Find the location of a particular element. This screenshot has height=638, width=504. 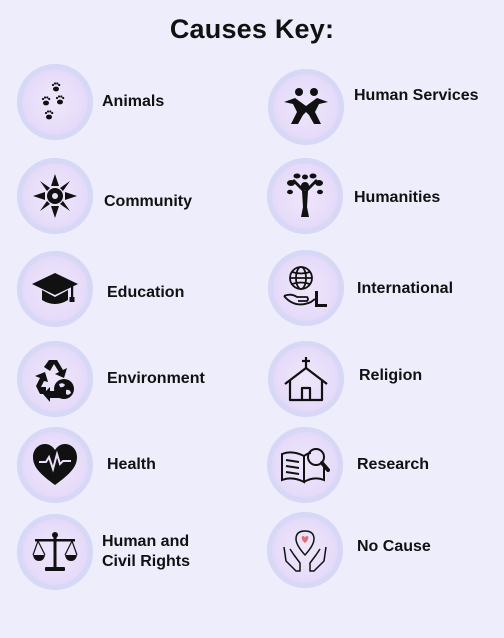

recycle-globe-icon is located at coordinates (54, 381).